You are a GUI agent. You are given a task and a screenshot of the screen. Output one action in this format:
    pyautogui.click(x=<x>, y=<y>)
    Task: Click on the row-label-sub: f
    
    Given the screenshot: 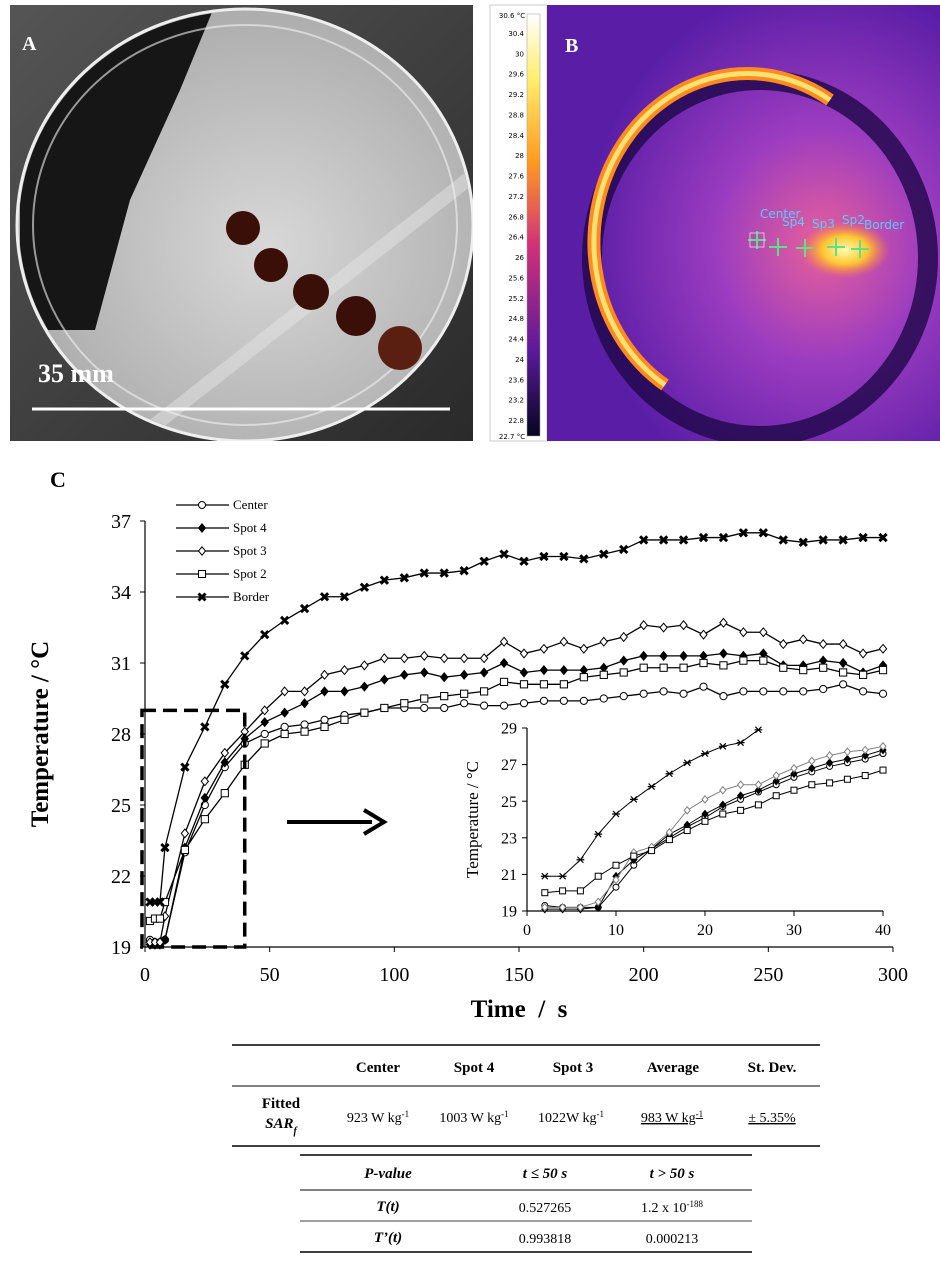 What is the action you would take?
    pyautogui.click(x=296, y=1131)
    